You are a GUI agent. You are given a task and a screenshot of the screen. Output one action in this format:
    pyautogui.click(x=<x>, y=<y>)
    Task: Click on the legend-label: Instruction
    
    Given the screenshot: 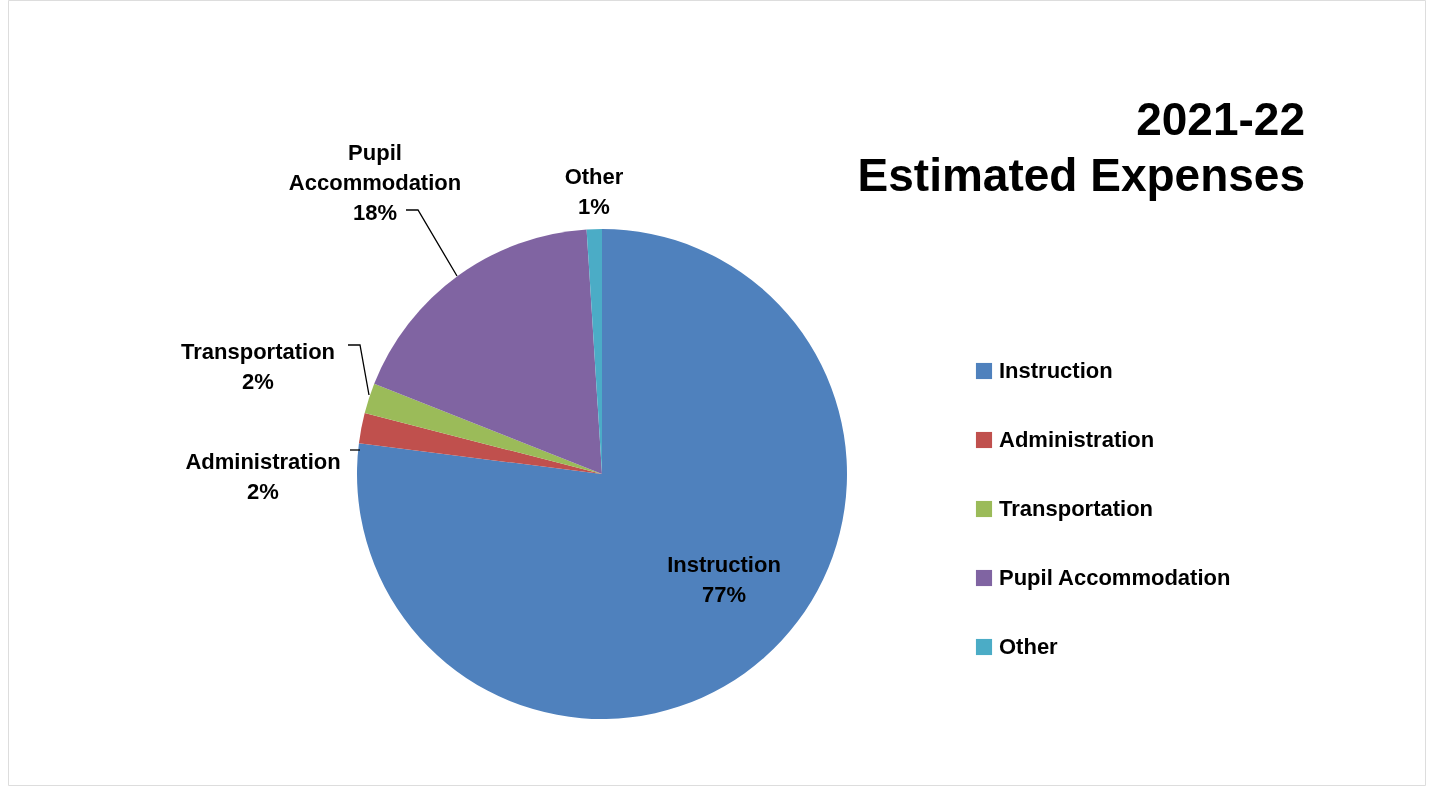 What is the action you would take?
    pyautogui.click(x=1056, y=370)
    